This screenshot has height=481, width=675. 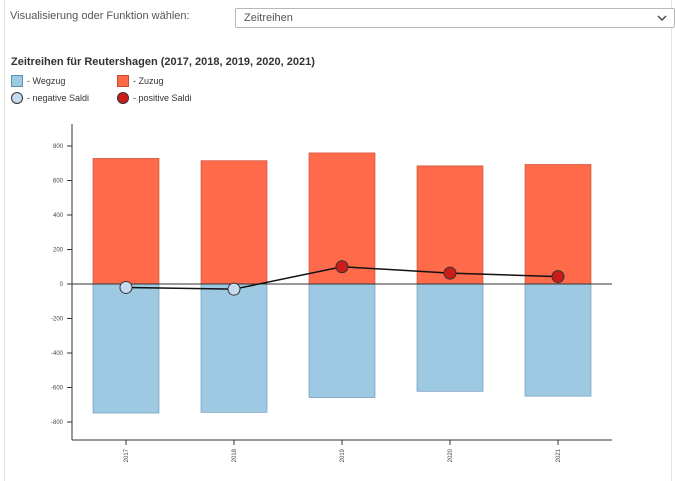 I want to click on legend-label-wegzug: - Wegzug, so click(x=46, y=81).